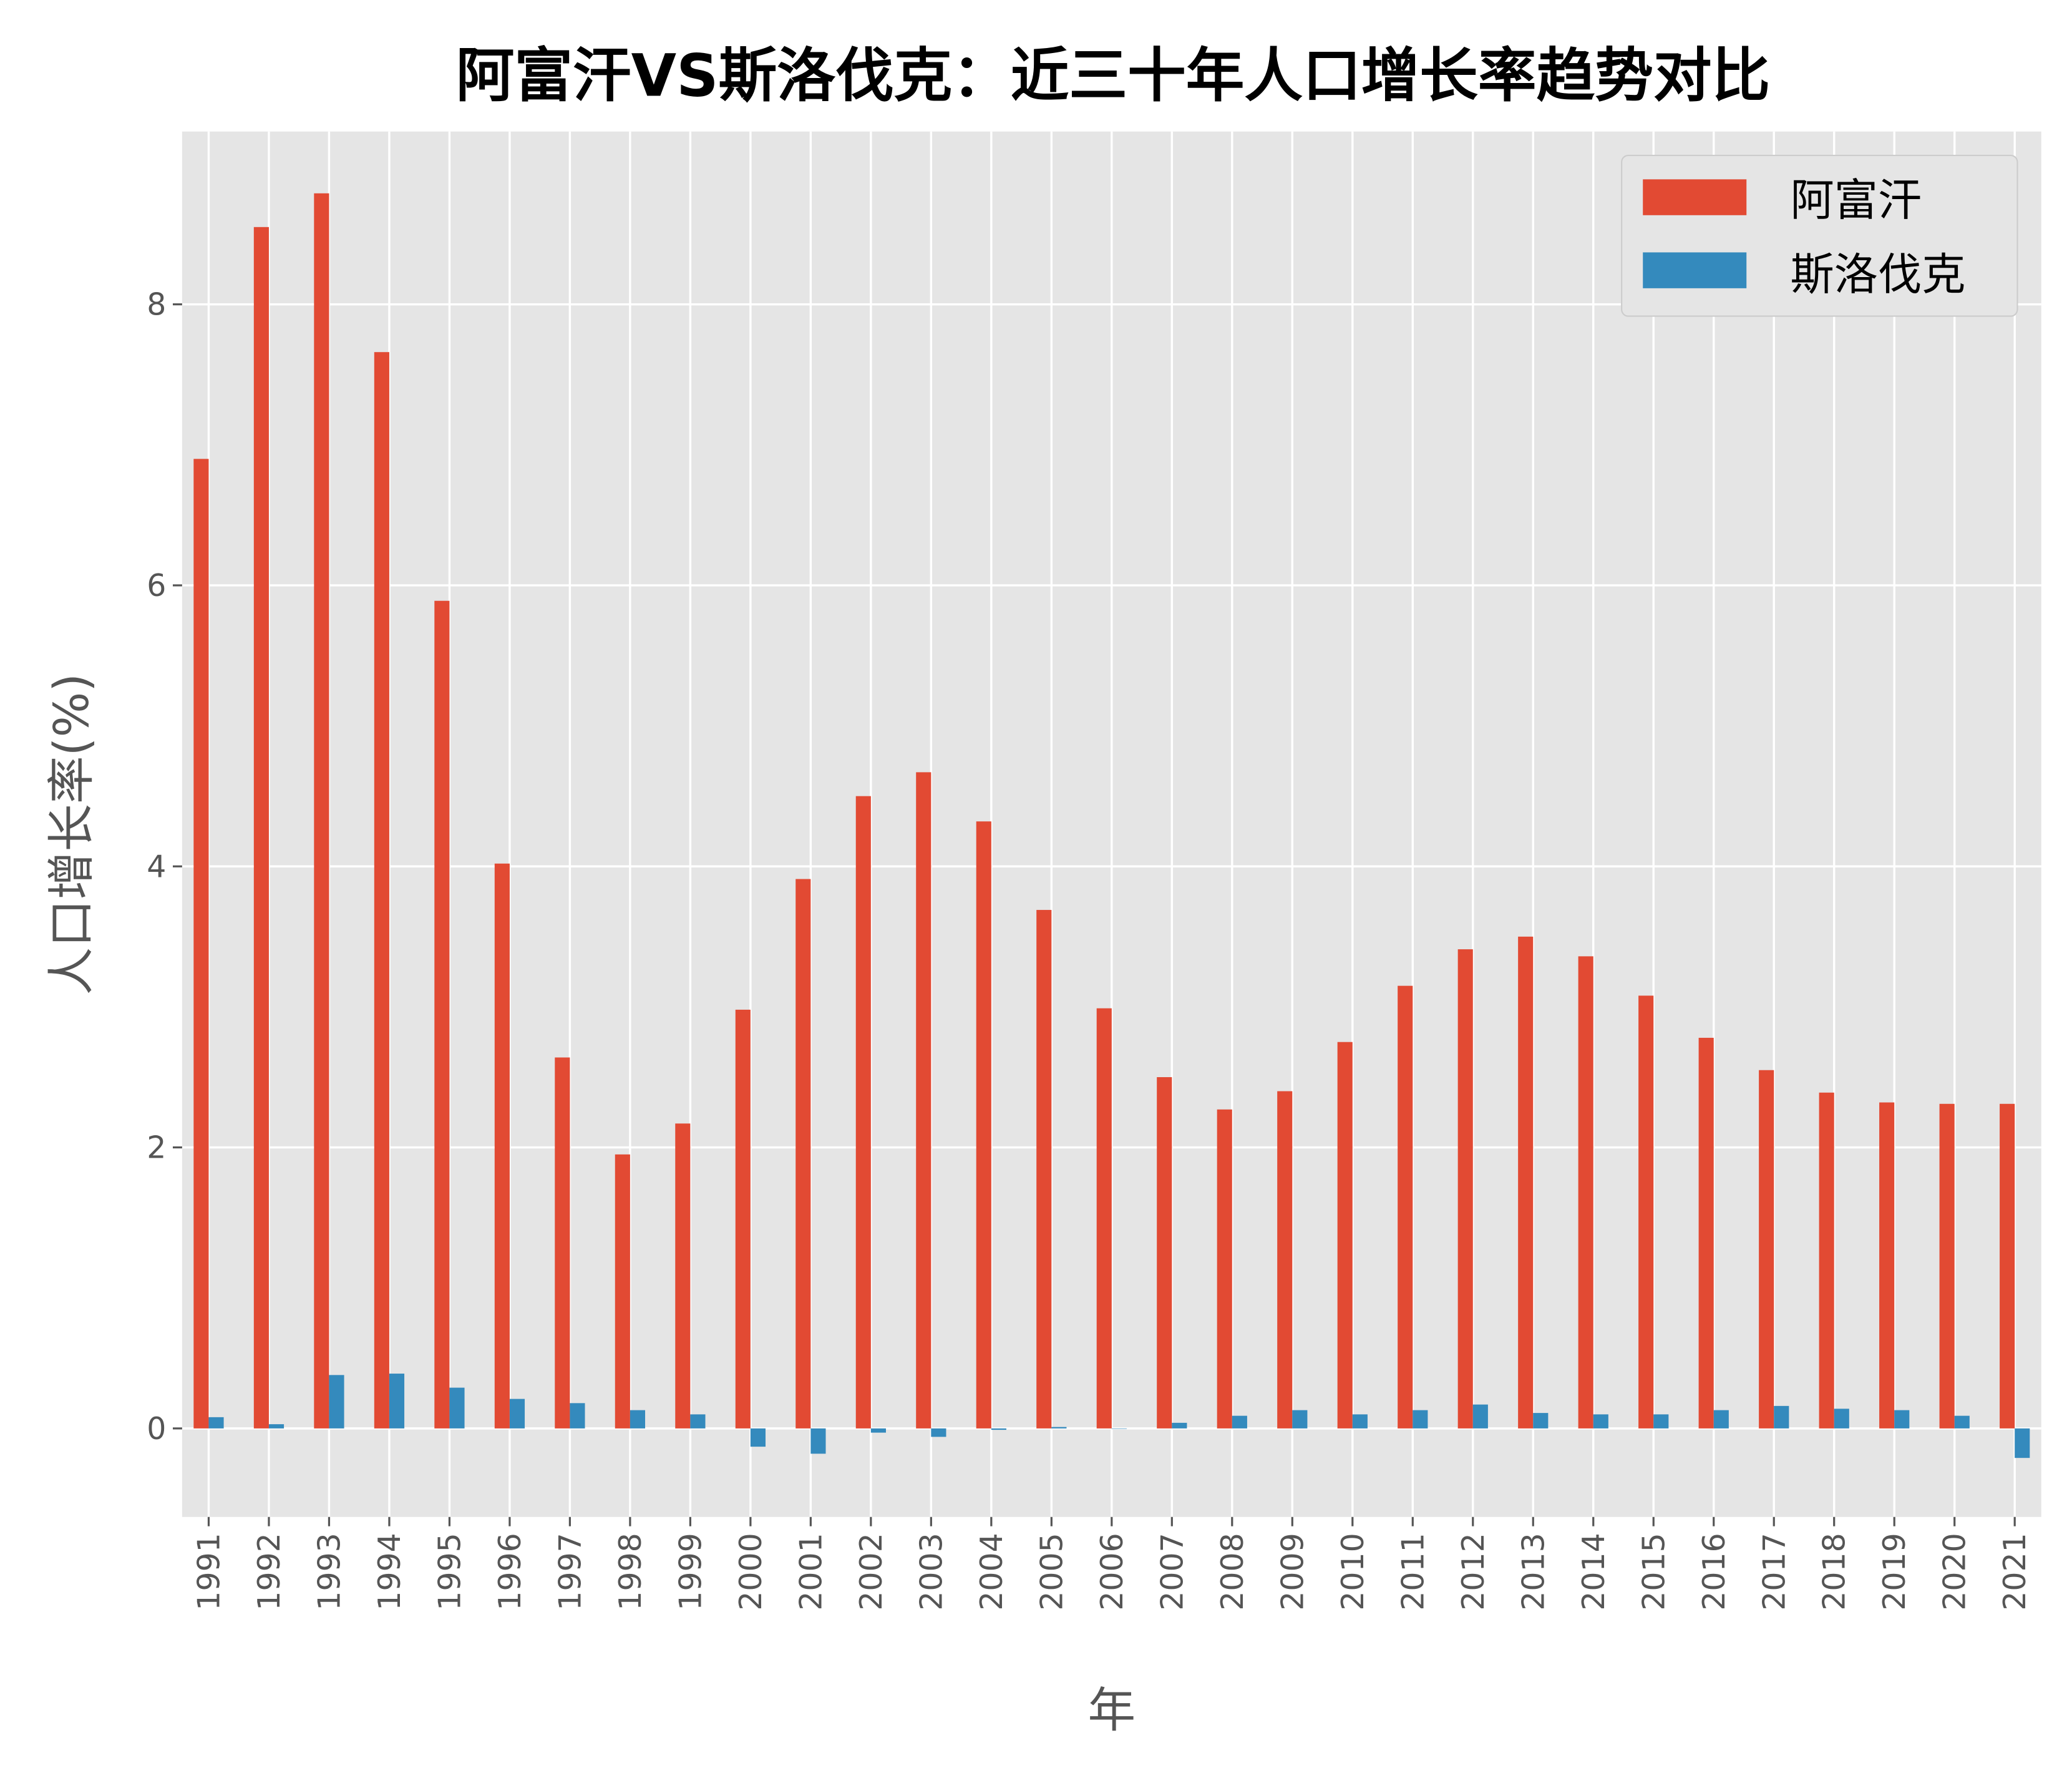 This screenshot has height=1768, width=2072. What do you see at coordinates (329, 1572) in the screenshot?
I see `x-tick-label: 1993` at bounding box center [329, 1572].